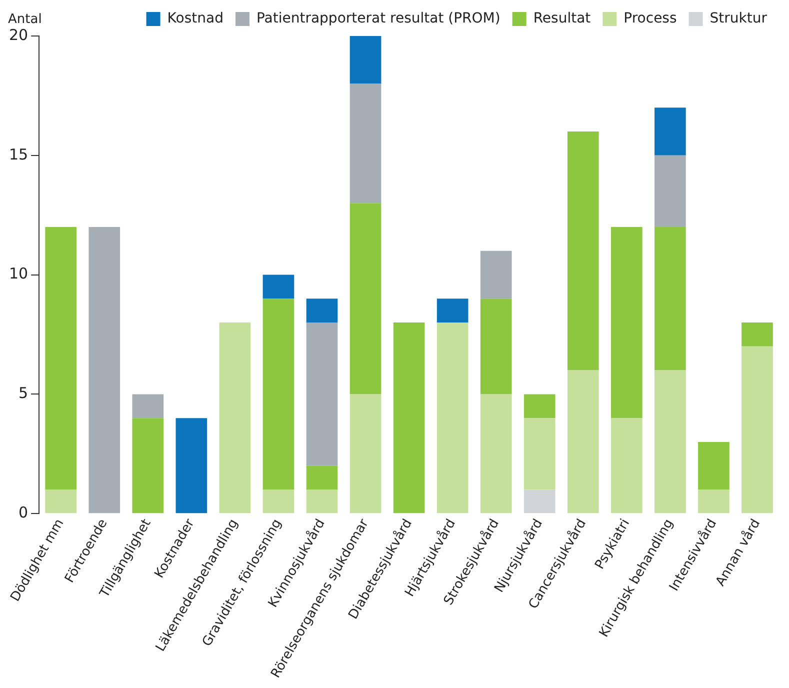  Describe the element at coordinates (25, 19) in the screenshot. I see `y-axis-title: Antal` at that location.